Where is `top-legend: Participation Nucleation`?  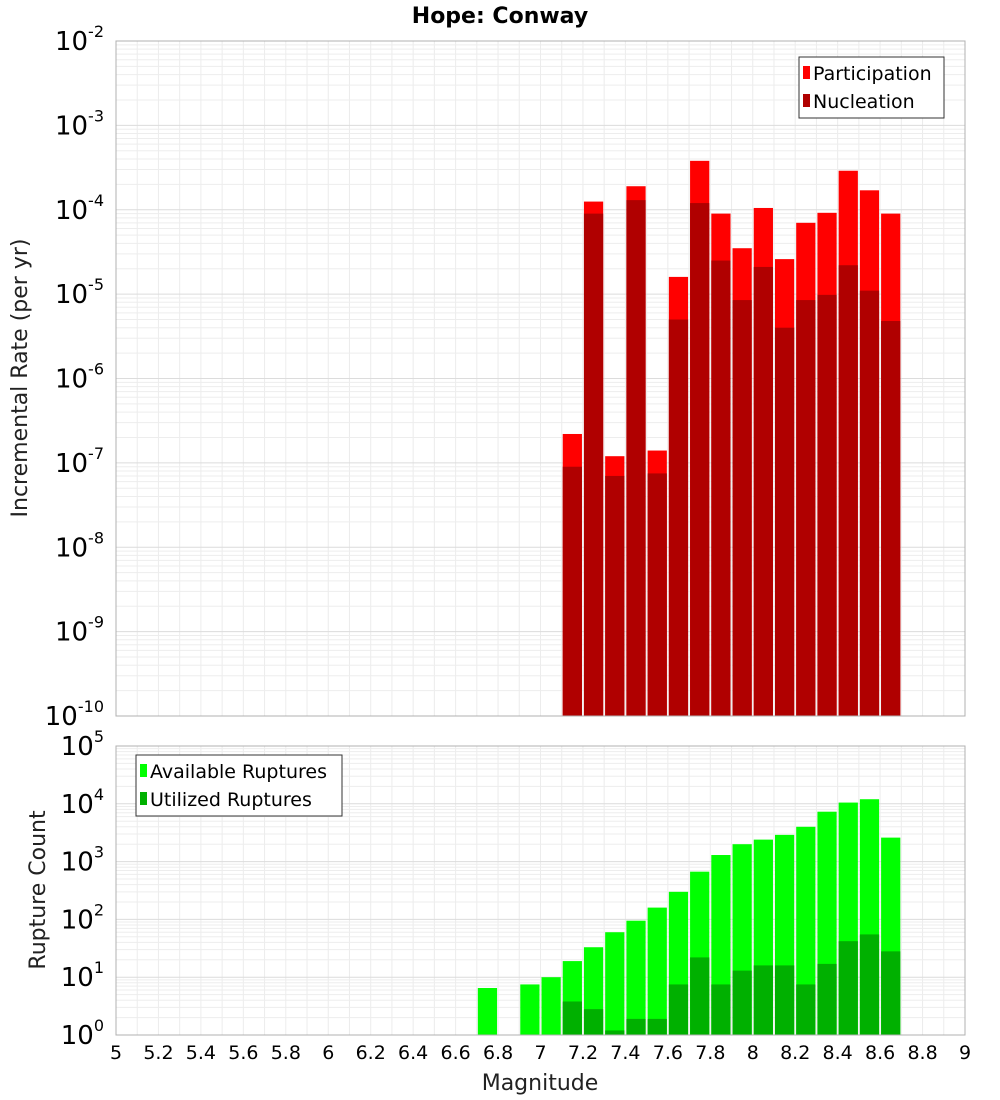
top-legend: Participation Nucleation is located at coordinates (871, 87).